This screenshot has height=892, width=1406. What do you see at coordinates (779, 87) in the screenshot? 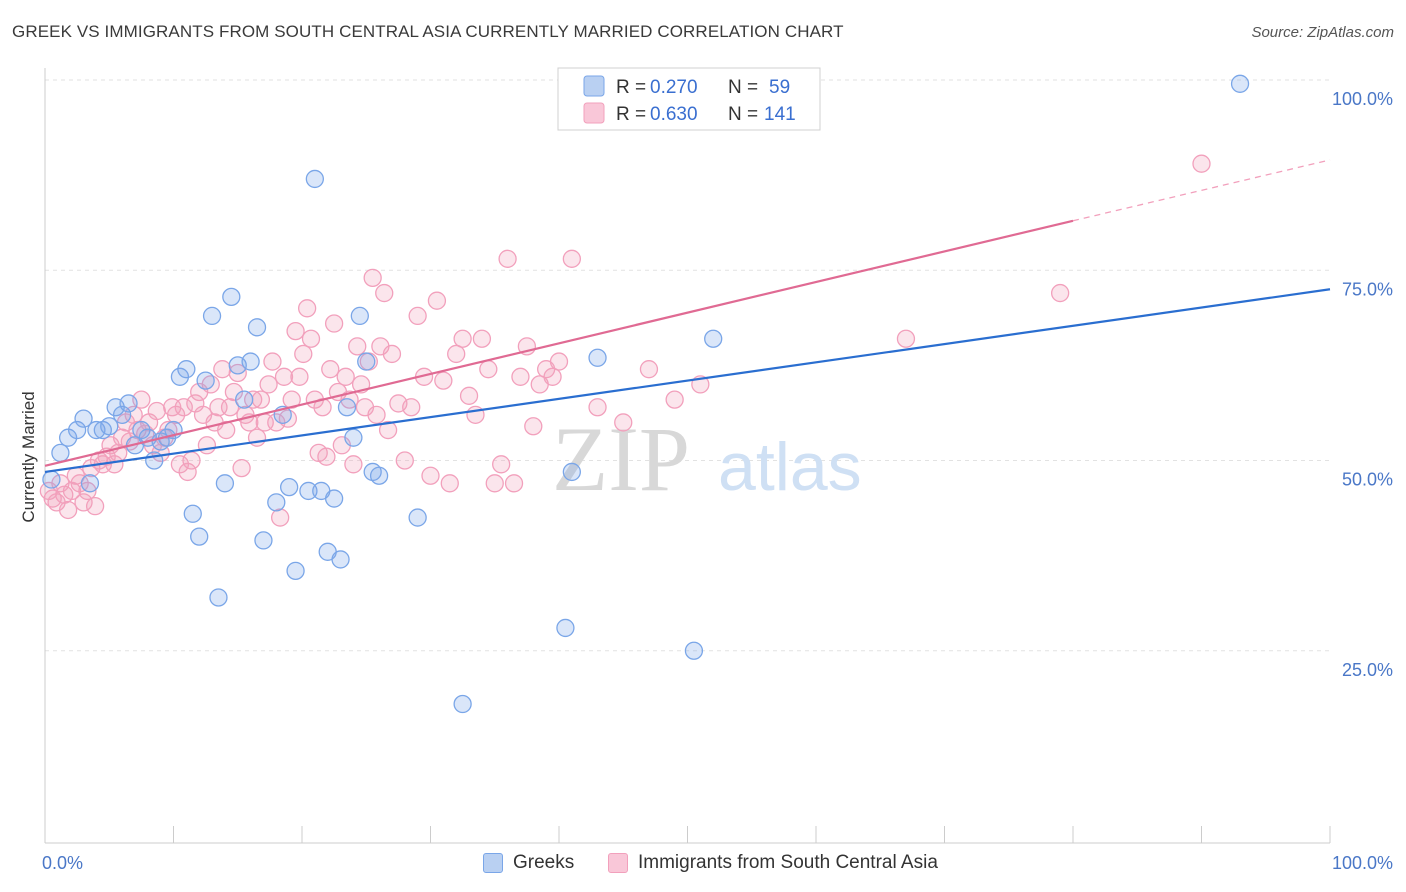
I see `legend-n-value-1: 59` at bounding box center [779, 87].